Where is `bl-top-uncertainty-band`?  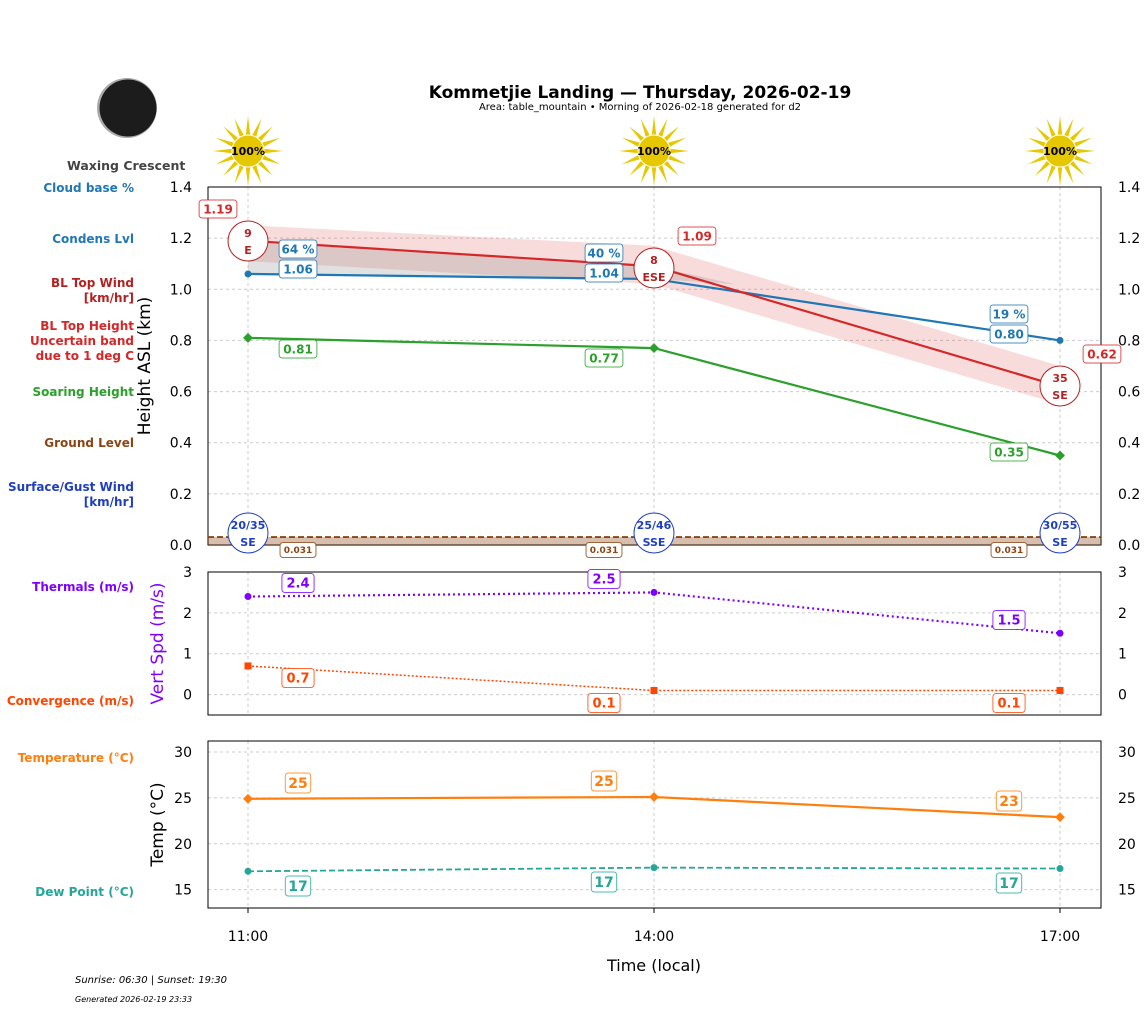 bl-top-uncertainty-band is located at coordinates (654, 315).